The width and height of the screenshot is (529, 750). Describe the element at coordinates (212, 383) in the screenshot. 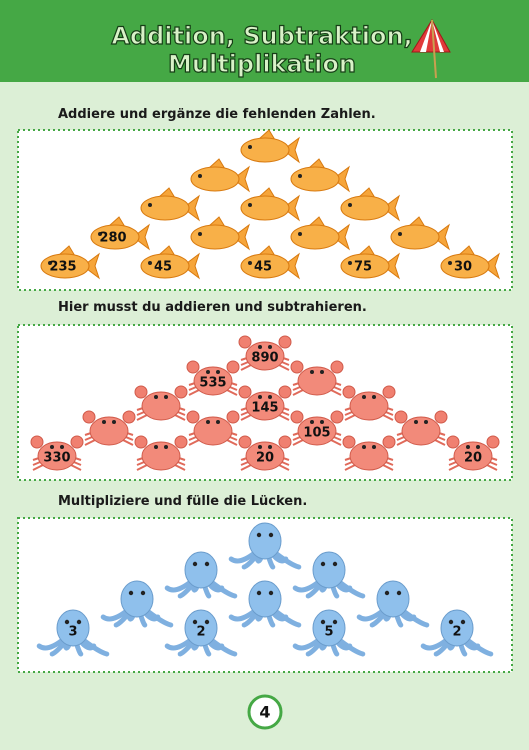

I see `pyramid-number: 535` at that location.